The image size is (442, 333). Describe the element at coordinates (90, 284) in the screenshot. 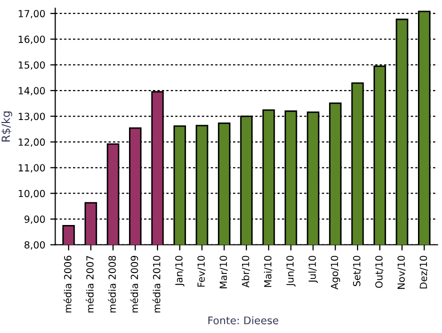

I see `x-tick-label: média 2007` at that location.